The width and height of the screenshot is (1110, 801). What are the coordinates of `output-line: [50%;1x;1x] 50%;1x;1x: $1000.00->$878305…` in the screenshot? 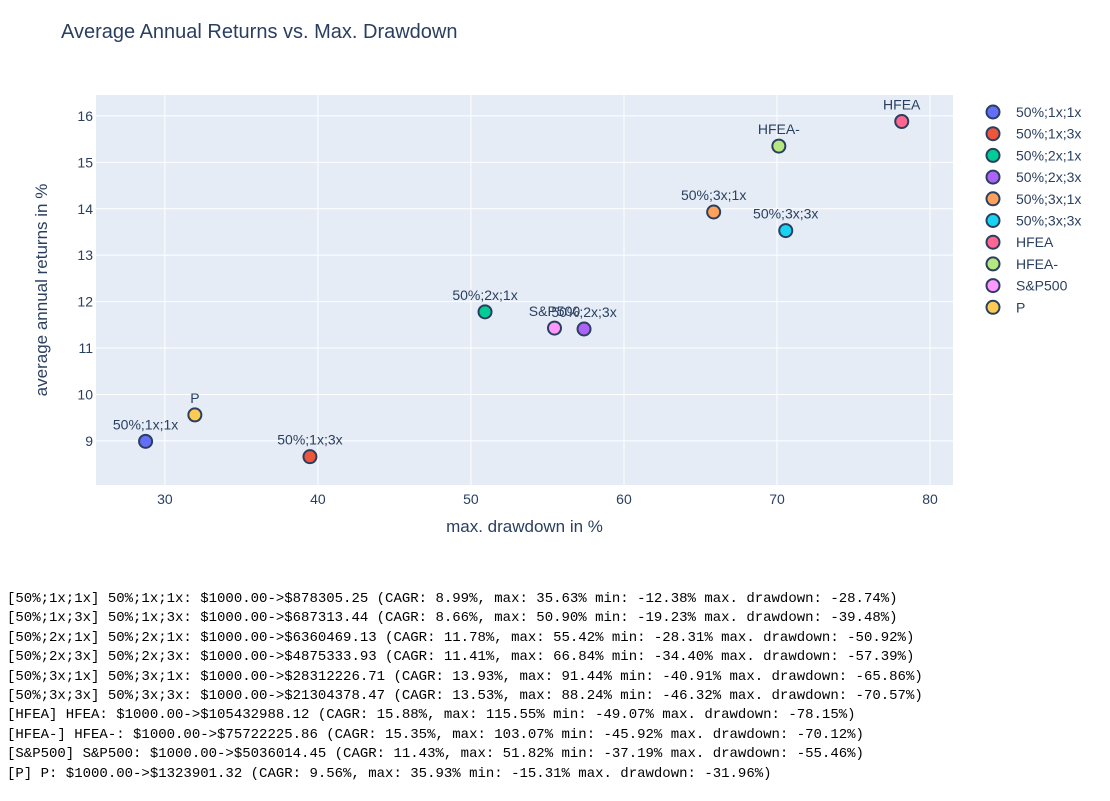 It's located at (452, 599).